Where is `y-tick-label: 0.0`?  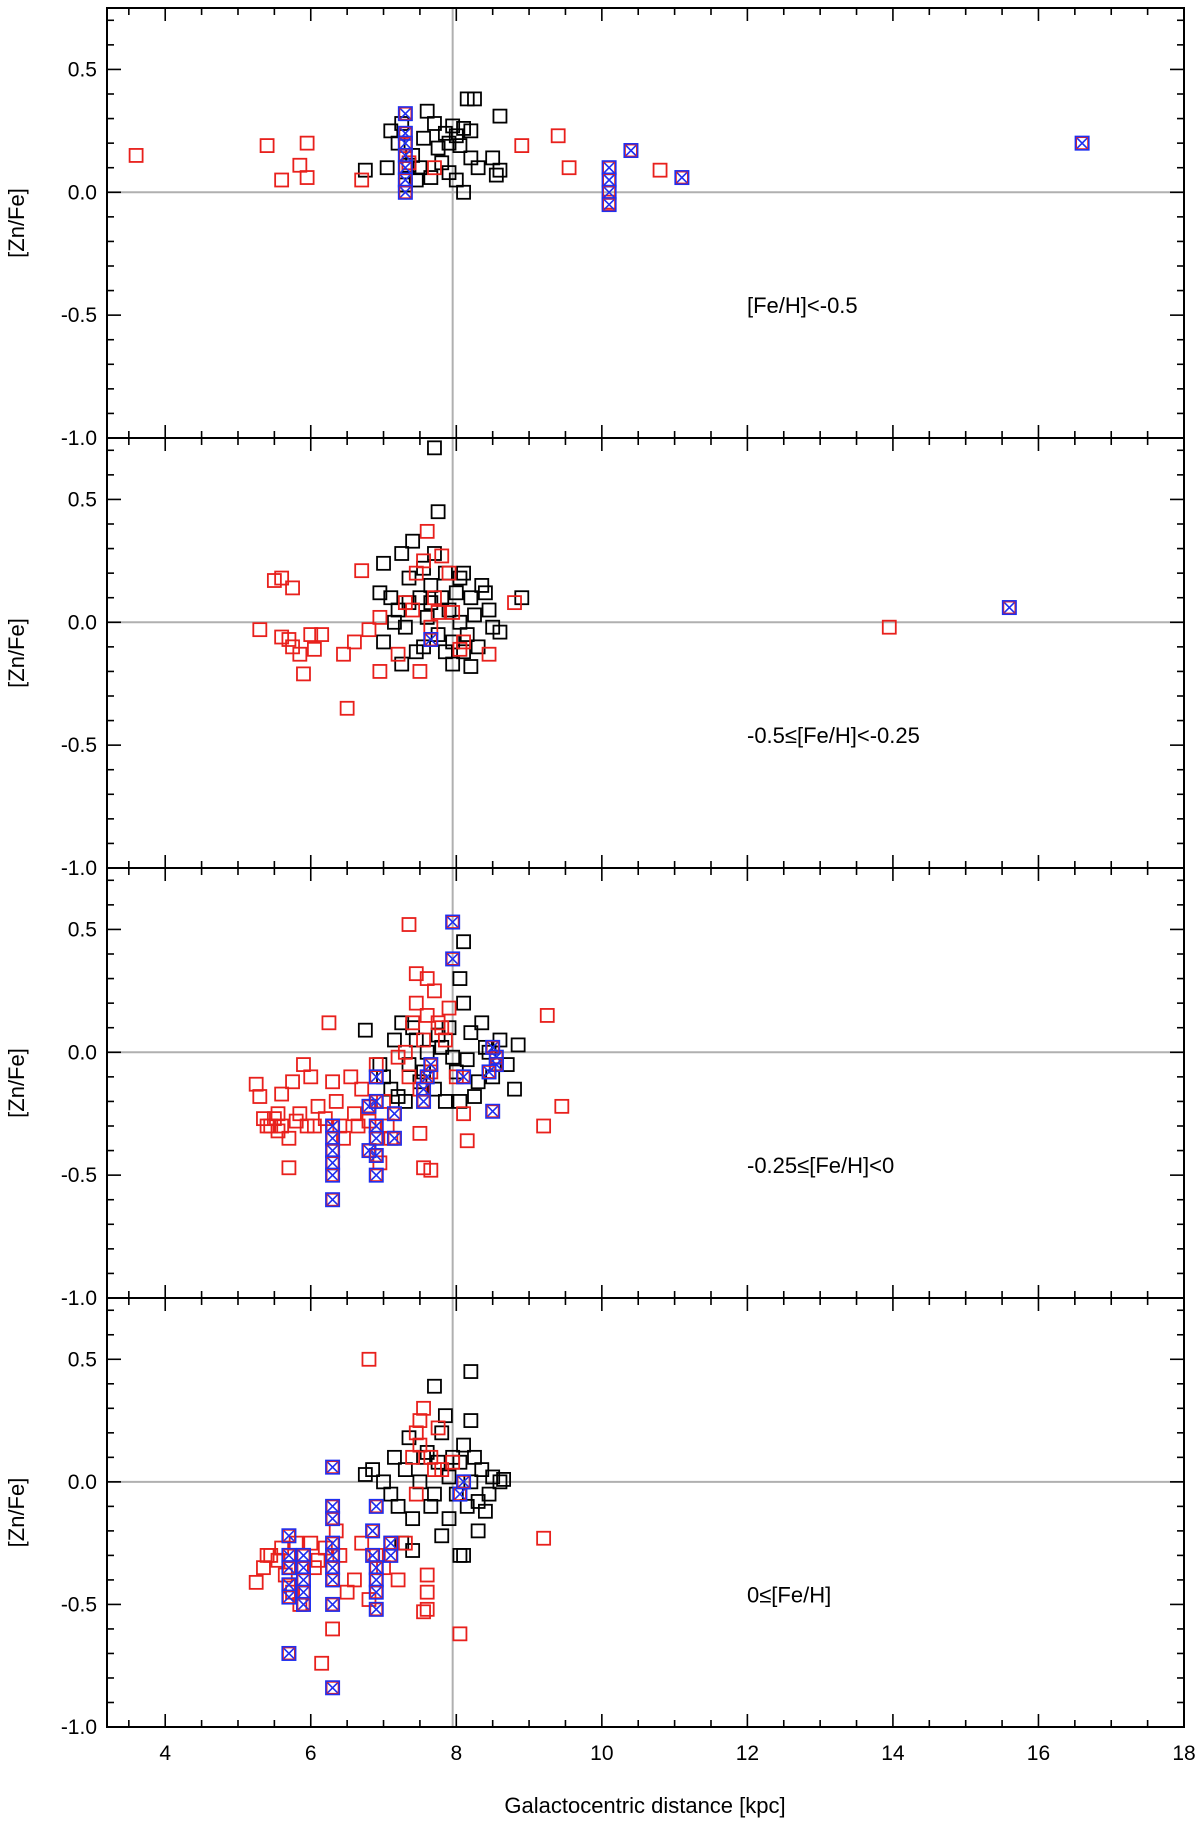 y-tick-label: 0.0 is located at coordinates (82, 1052).